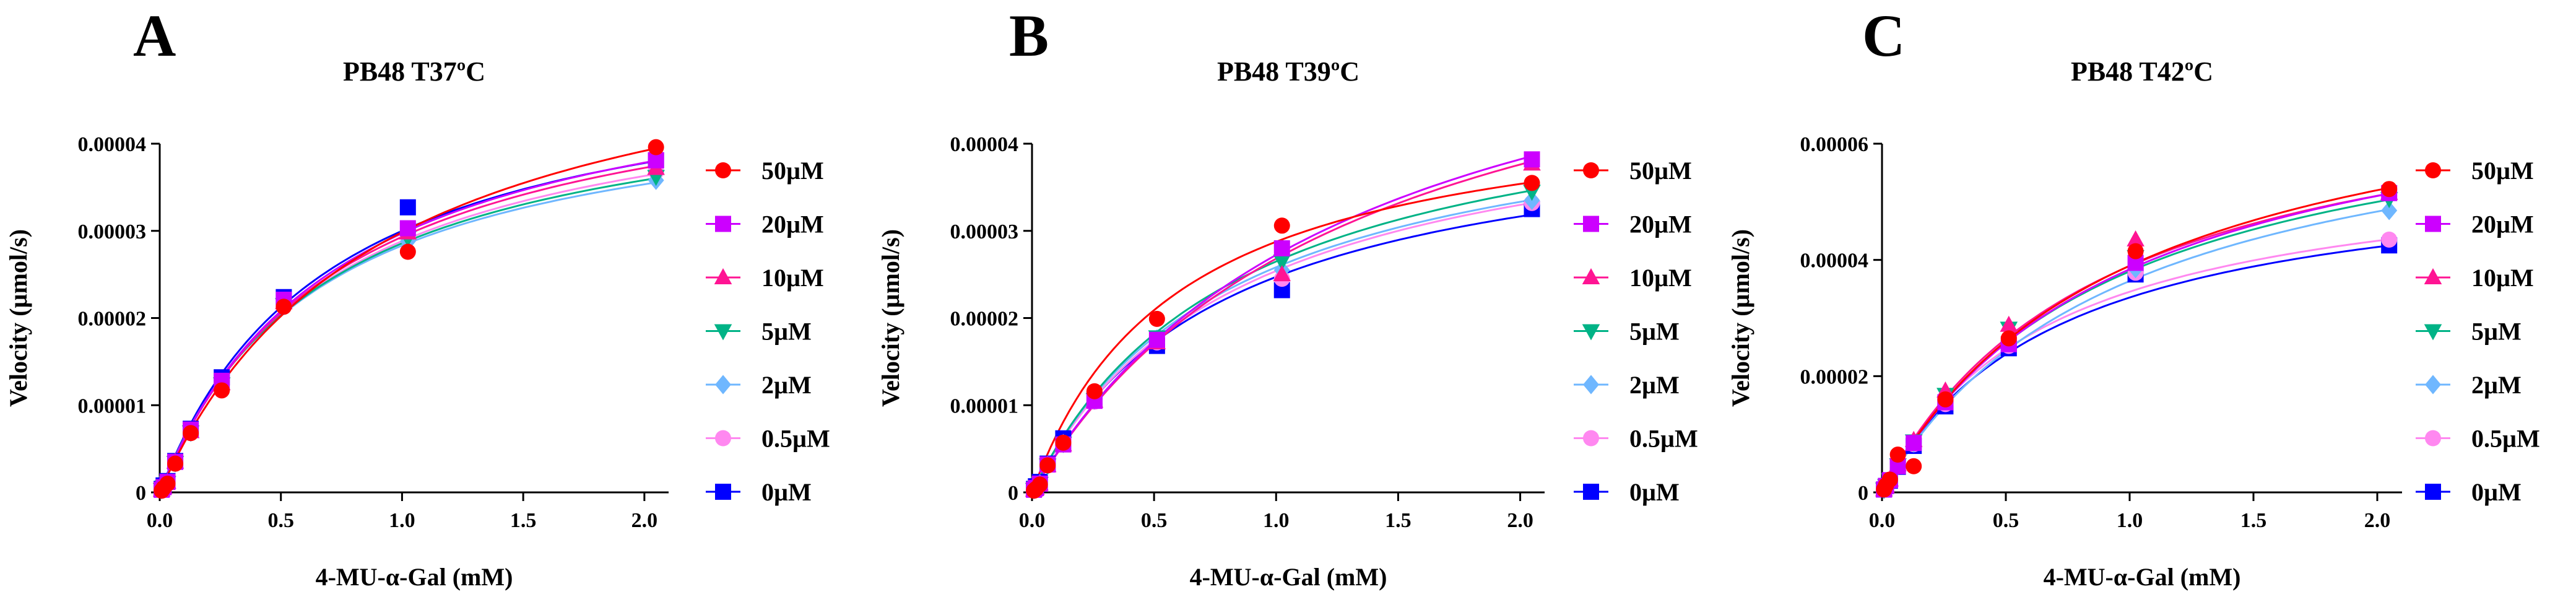 This screenshot has height=602, width=2576. I want to click on fit-curve-10µM, so click(1281, 326).